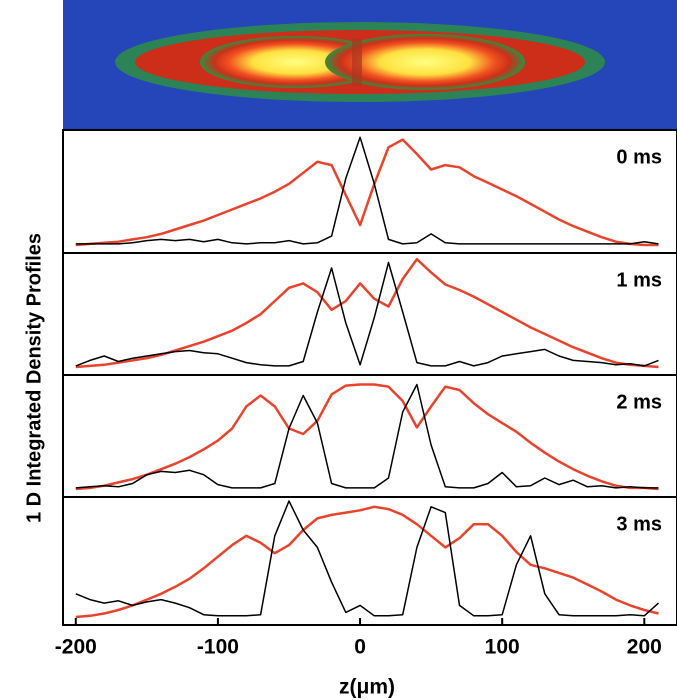 The height and width of the screenshot is (700, 677). What do you see at coordinates (218, 647) in the screenshot?
I see `x-tick-label: -100` at bounding box center [218, 647].